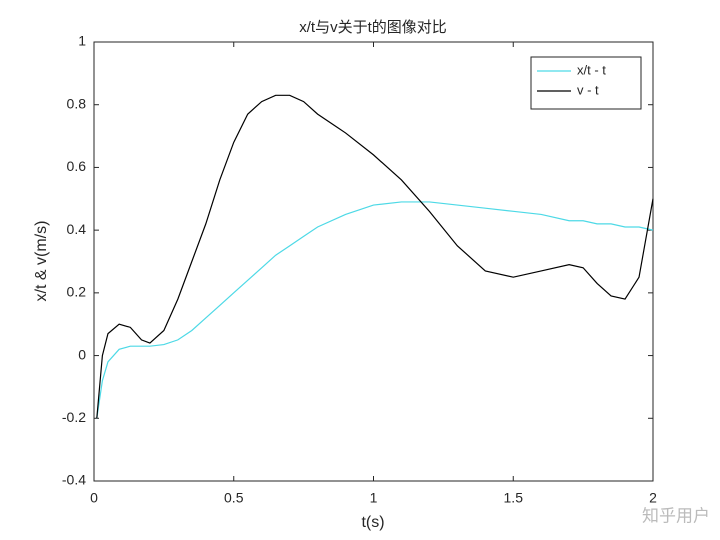 The height and width of the screenshot is (540, 720). I want to click on x-axis-label: t(s), so click(372, 522).